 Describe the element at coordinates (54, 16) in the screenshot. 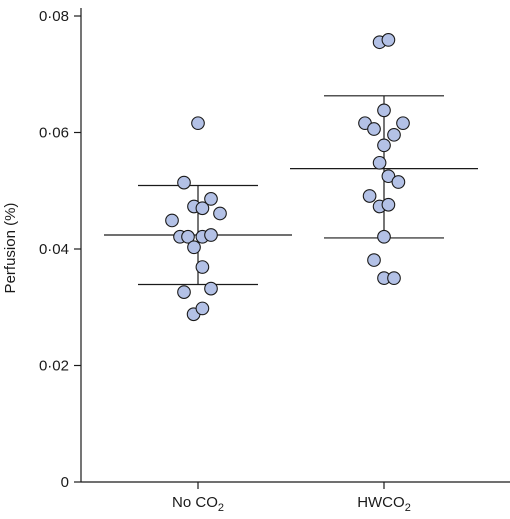

I see `y-tick-label: 0·08` at that location.